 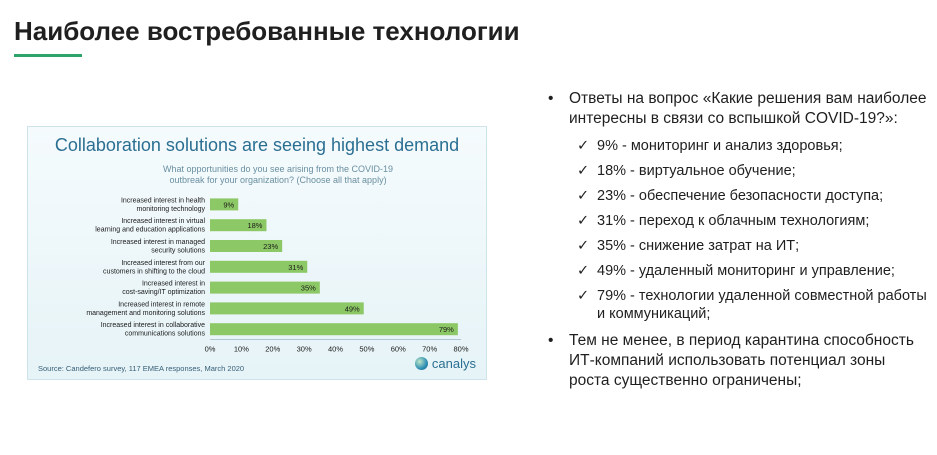 I want to click on answer-text: 23% - обеспечение безопасности доступа;, so click(x=740, y=196).